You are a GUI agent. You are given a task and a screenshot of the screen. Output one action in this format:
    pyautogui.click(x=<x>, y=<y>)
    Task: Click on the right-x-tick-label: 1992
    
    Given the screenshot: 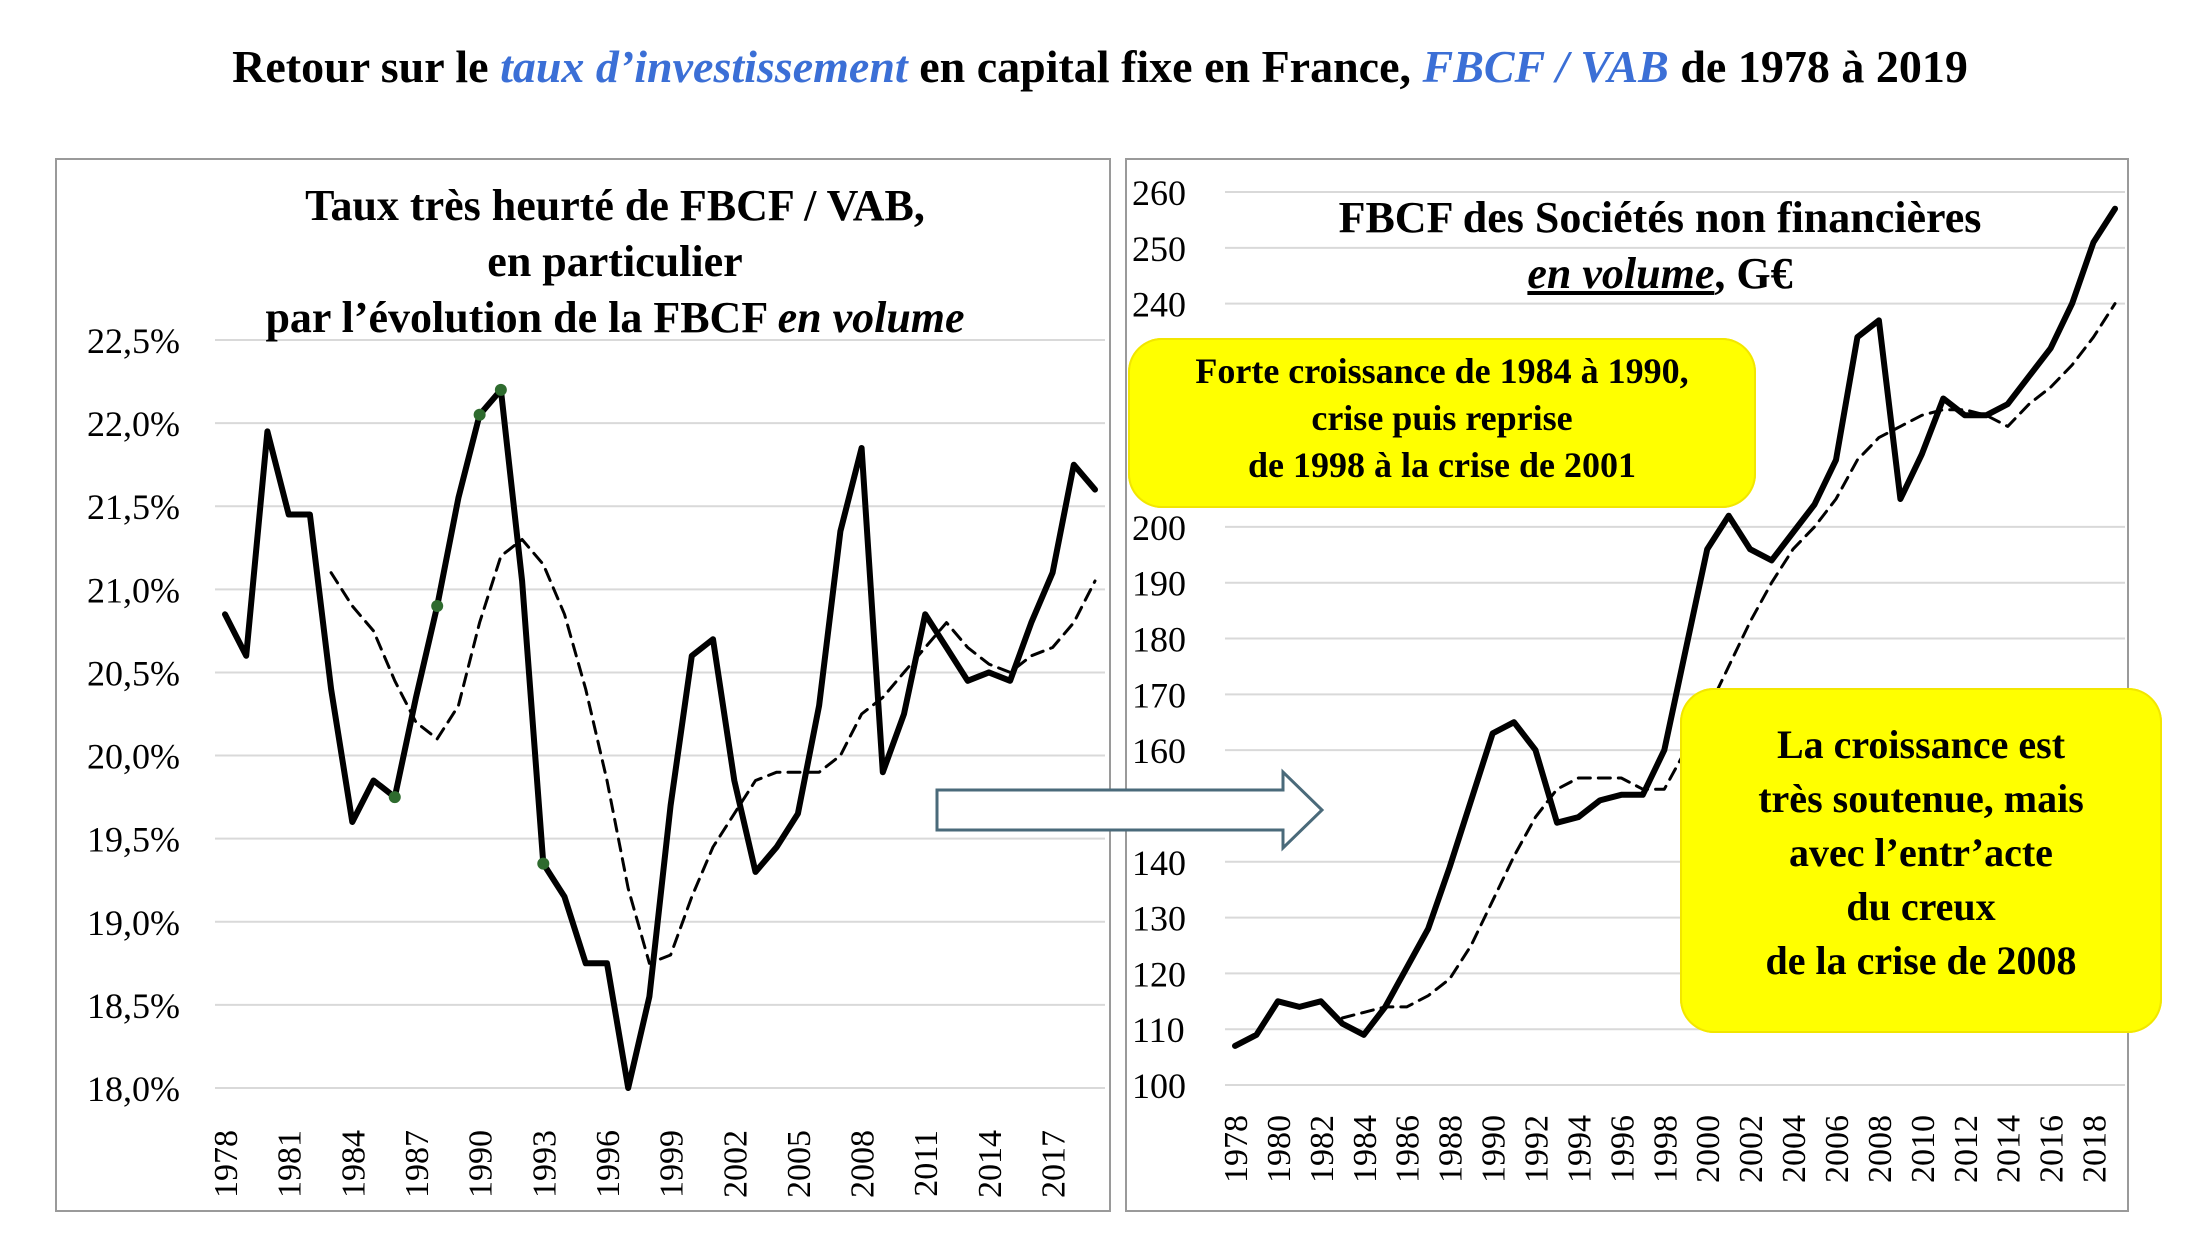 What is the action you would take?
    pyautogui.click(x=1536, y=1149)
    